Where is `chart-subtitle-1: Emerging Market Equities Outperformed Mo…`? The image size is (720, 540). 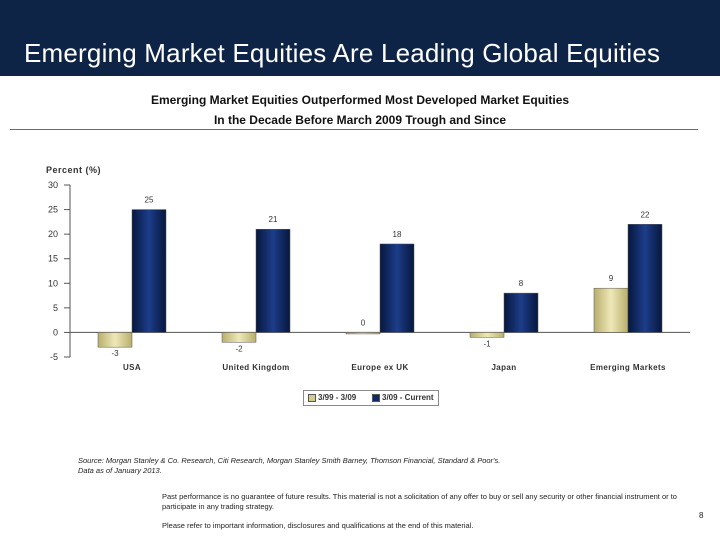
chart-subtitle-1: Emerging Market Equities Outperformed Mo… is located at coordinates (360, 100).